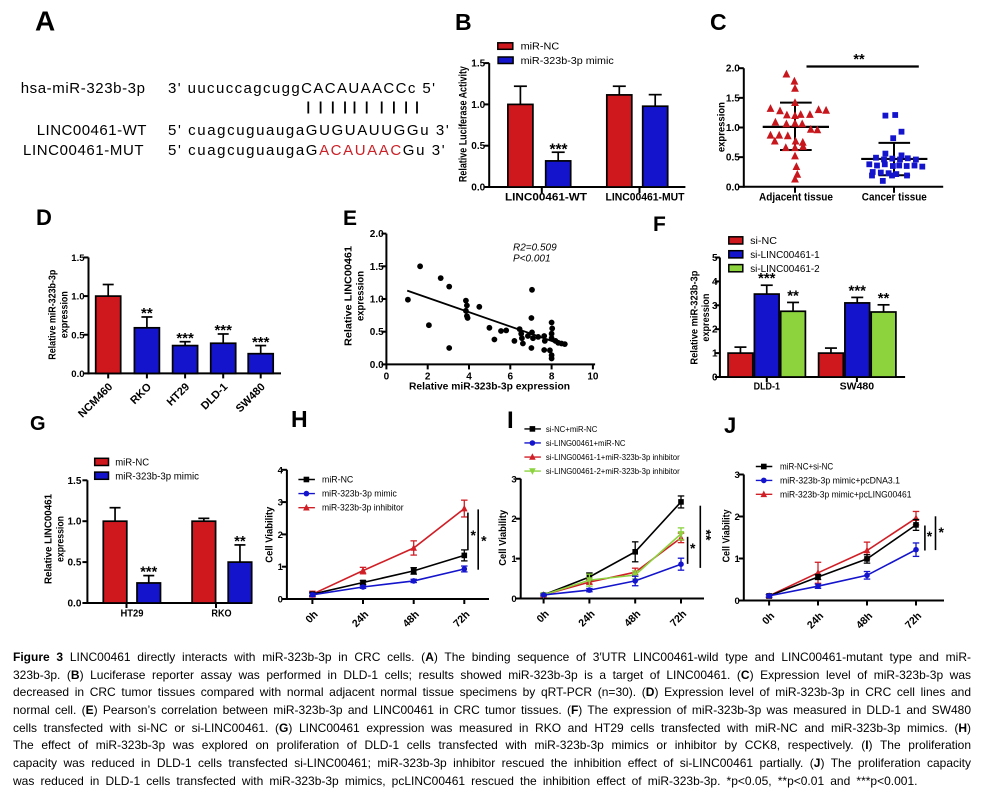 This screenshot has height=797, width=983. What do you see at coordinates (350, 218) in the screenshot?
I see `svg-text: E` at bounding box center [350, 218].